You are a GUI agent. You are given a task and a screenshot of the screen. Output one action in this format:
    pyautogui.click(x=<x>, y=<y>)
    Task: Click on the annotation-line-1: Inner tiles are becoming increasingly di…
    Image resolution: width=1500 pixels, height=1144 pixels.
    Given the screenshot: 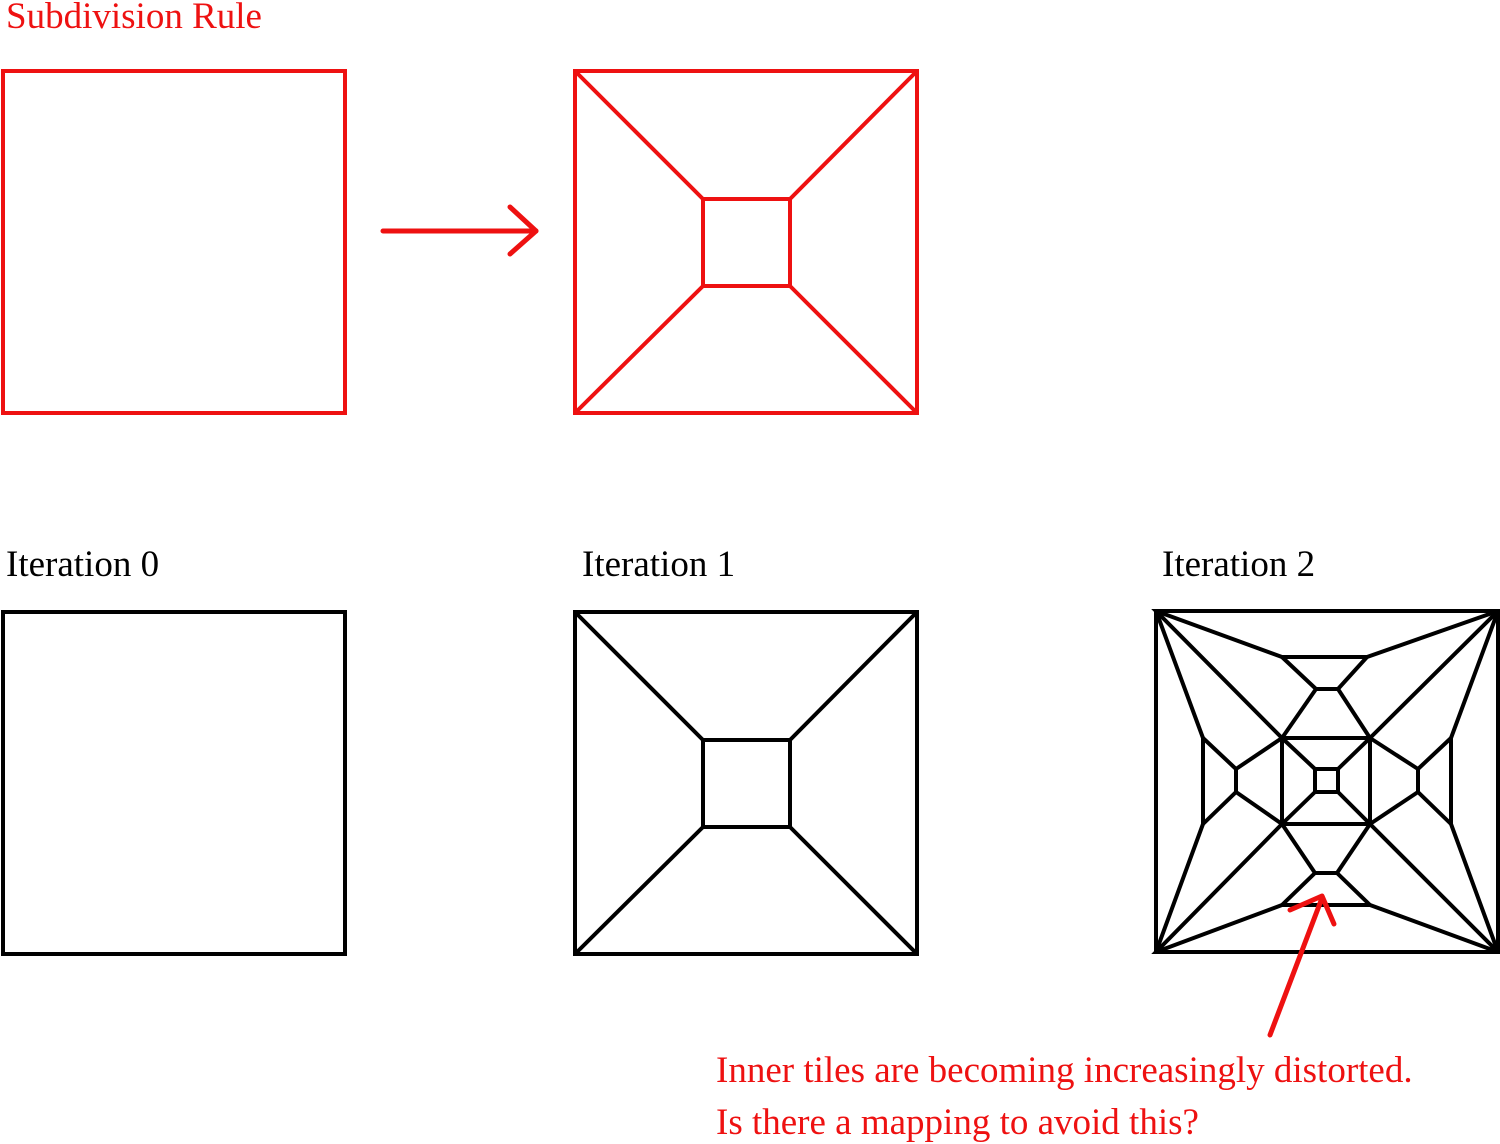 What is the action you would take?
    pyautogui.click(x=1064, y=1070)
    